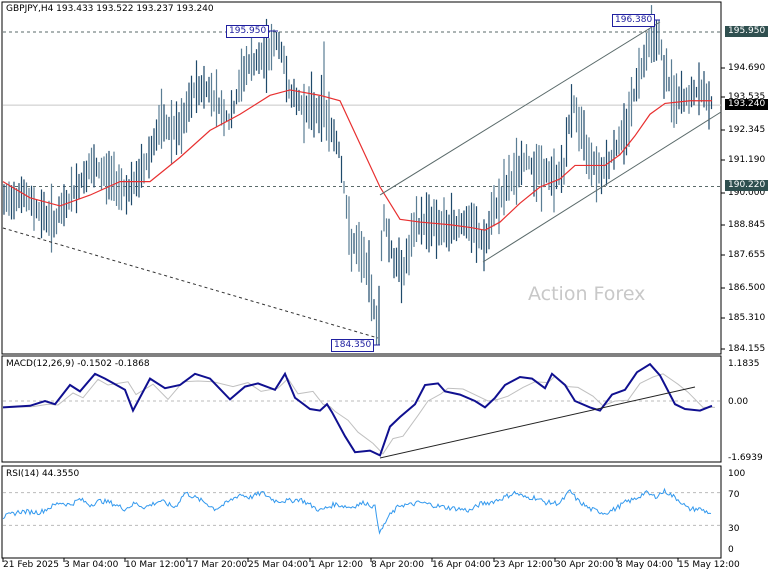 The width and height of the screenshot is (768, 576). I want to click on price-tick: 184.155, so click(747, 349).